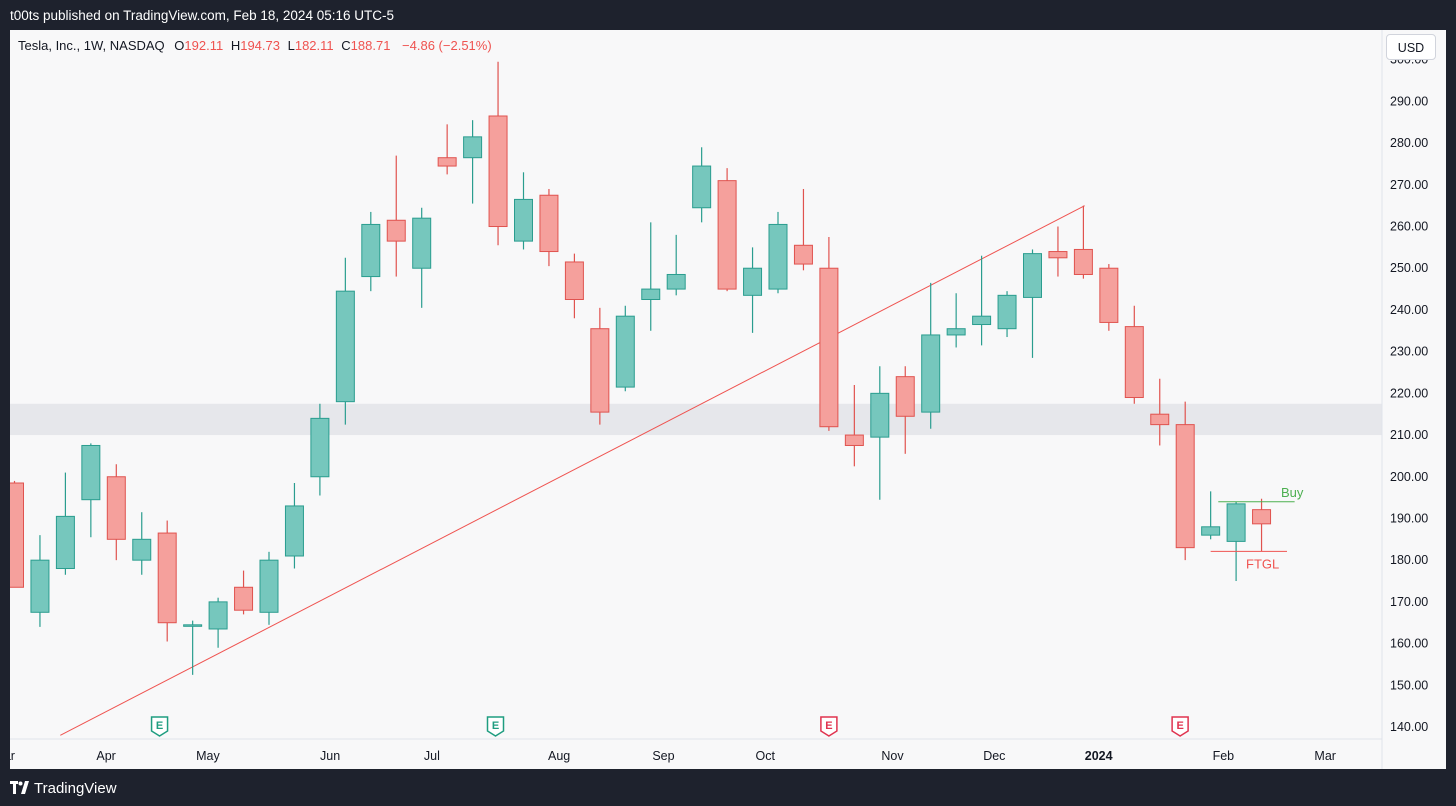 Image resolution: width=1456 pixels, height=806 pixels. I want to click on open-value: 192.11, so click(204, 45).